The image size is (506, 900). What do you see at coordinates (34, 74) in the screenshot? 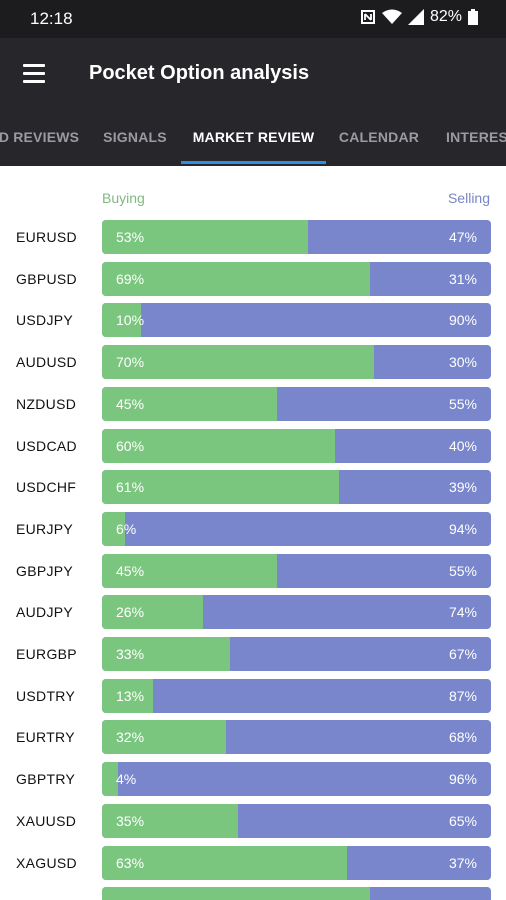
I see `hamburger-menu-icon` at bounding box center [34, 74].